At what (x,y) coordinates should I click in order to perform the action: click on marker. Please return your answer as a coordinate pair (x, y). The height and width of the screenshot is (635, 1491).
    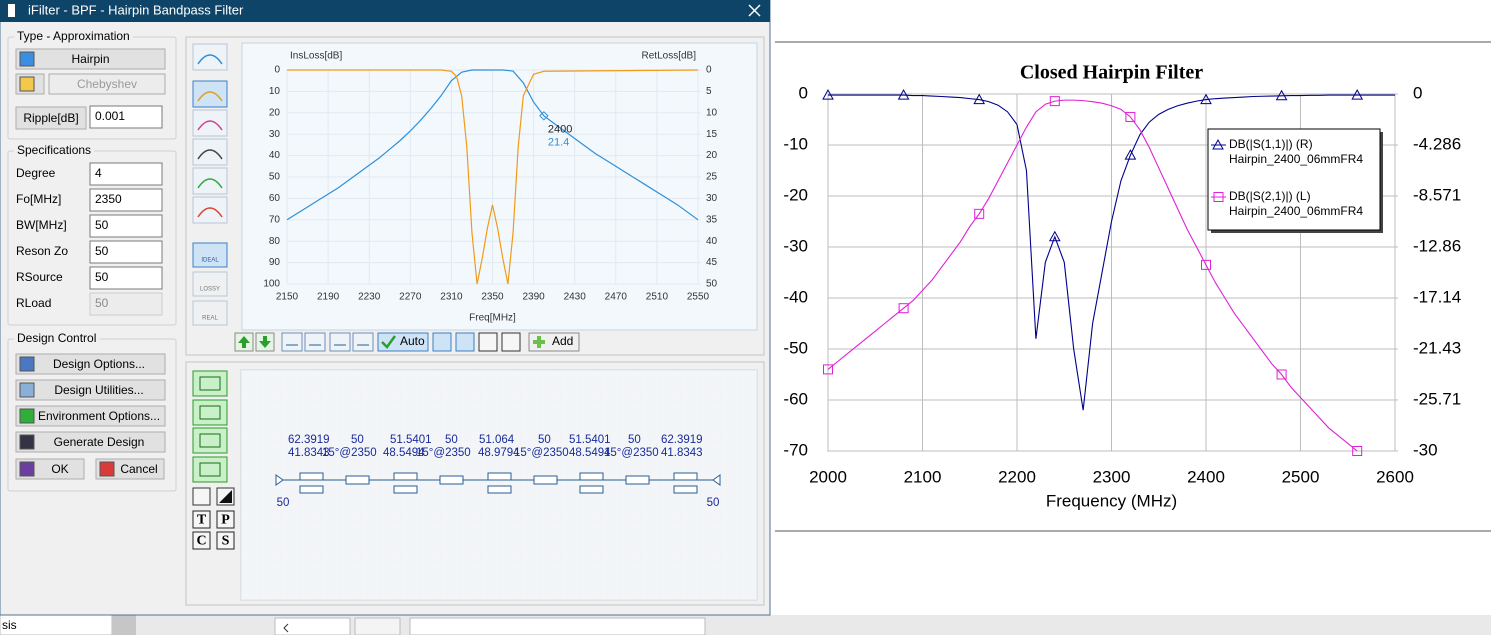
    Looking at the image, I should click on (1281, 95).